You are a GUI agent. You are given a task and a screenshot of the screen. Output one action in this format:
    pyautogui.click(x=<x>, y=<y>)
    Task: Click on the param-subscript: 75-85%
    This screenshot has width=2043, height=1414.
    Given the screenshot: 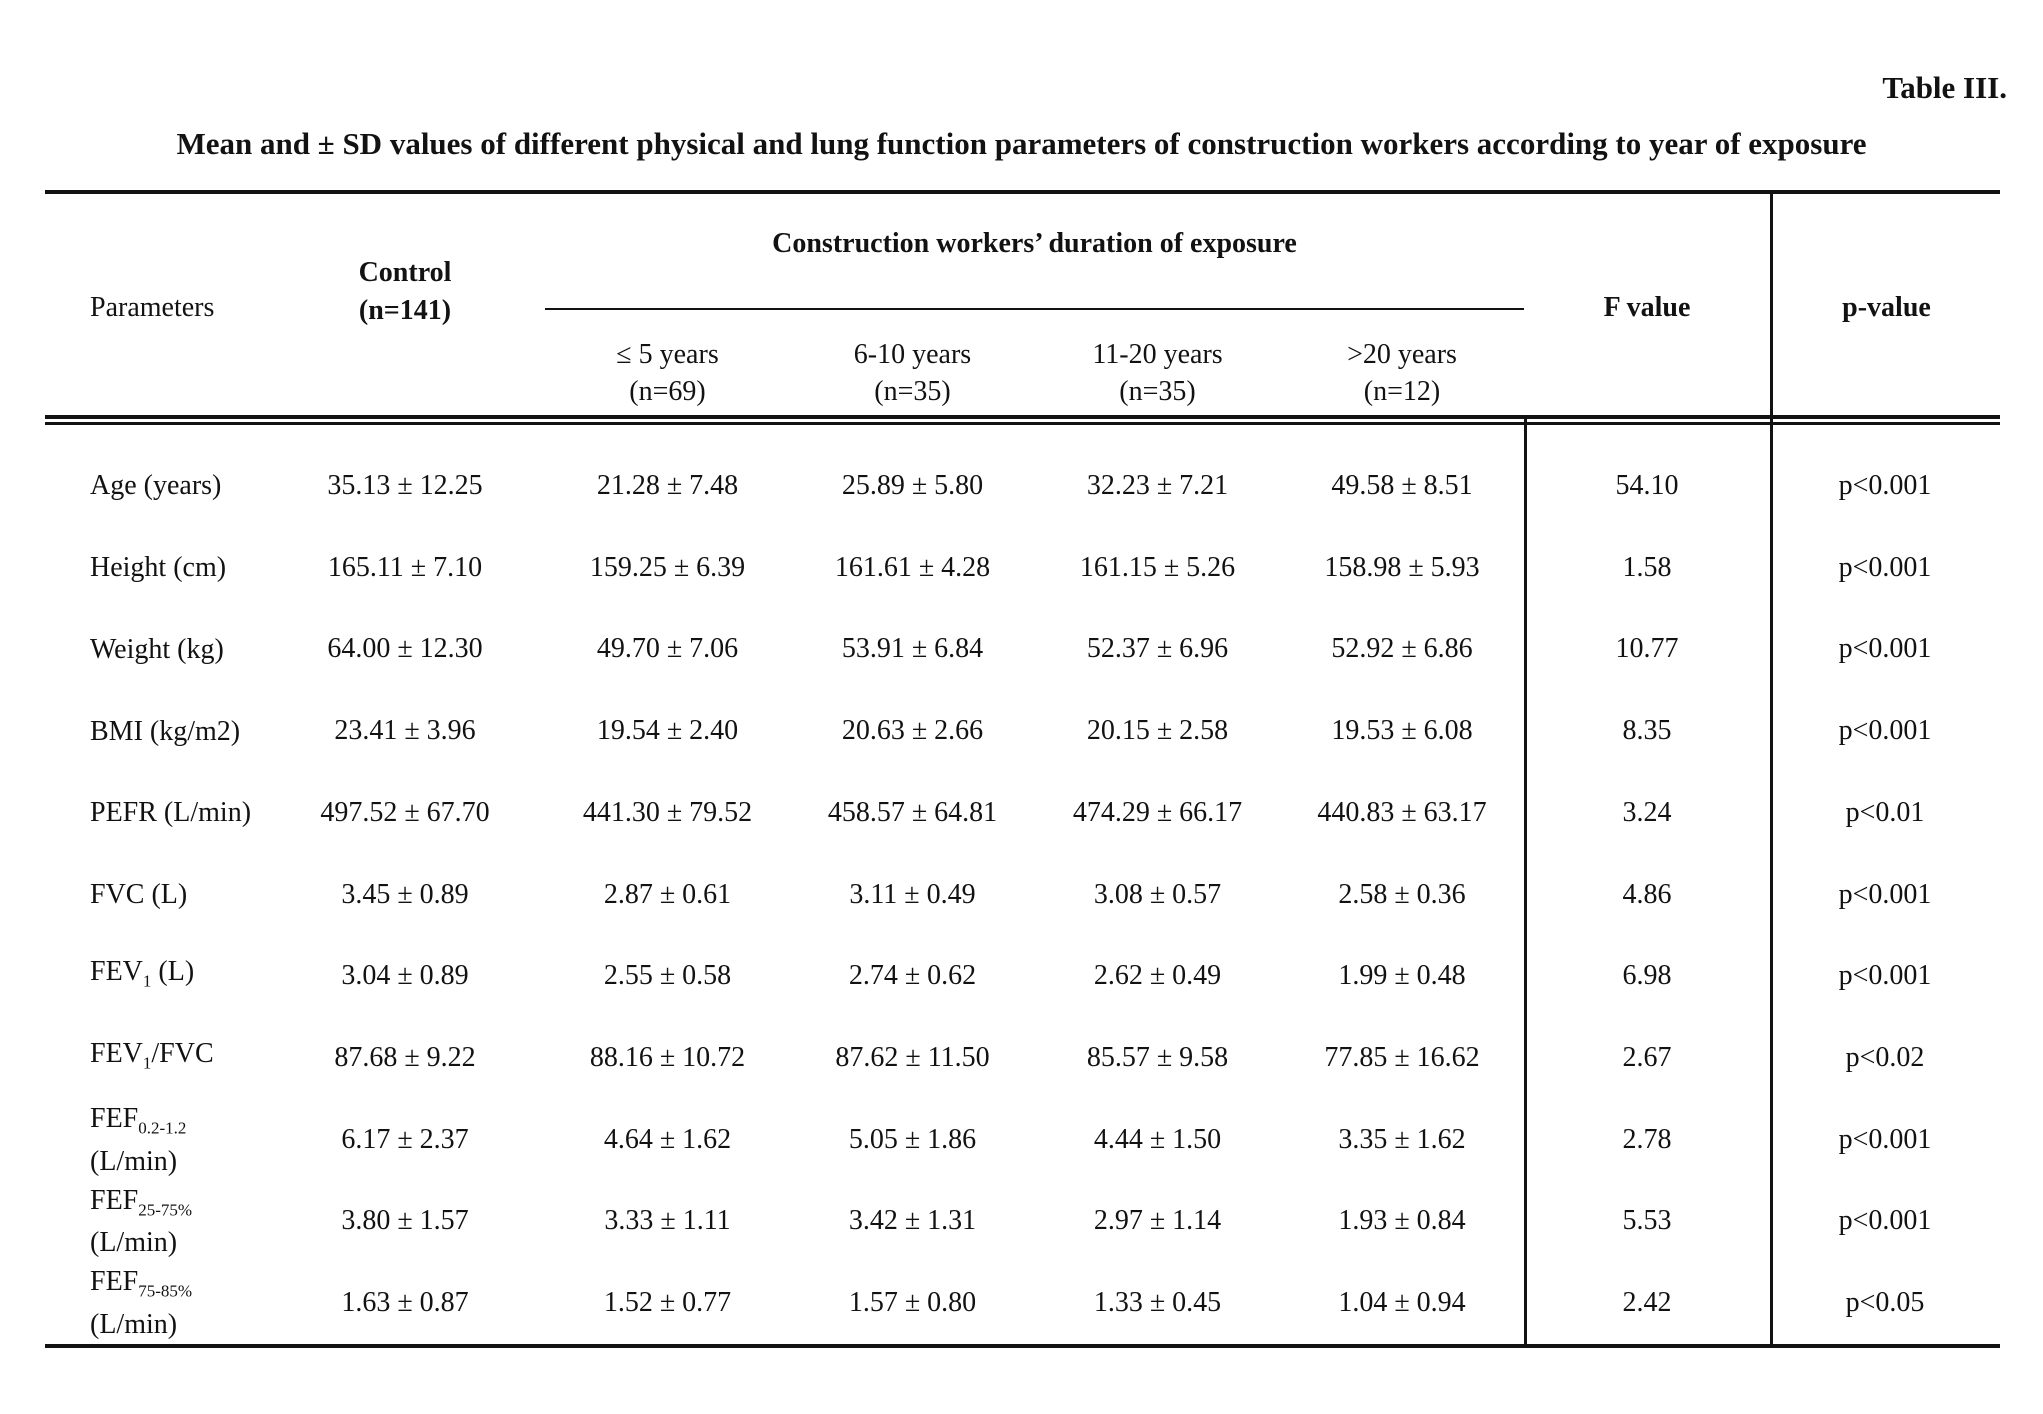 What is the action you would take?
    pyautogui.click(x=165, y=1291)
    